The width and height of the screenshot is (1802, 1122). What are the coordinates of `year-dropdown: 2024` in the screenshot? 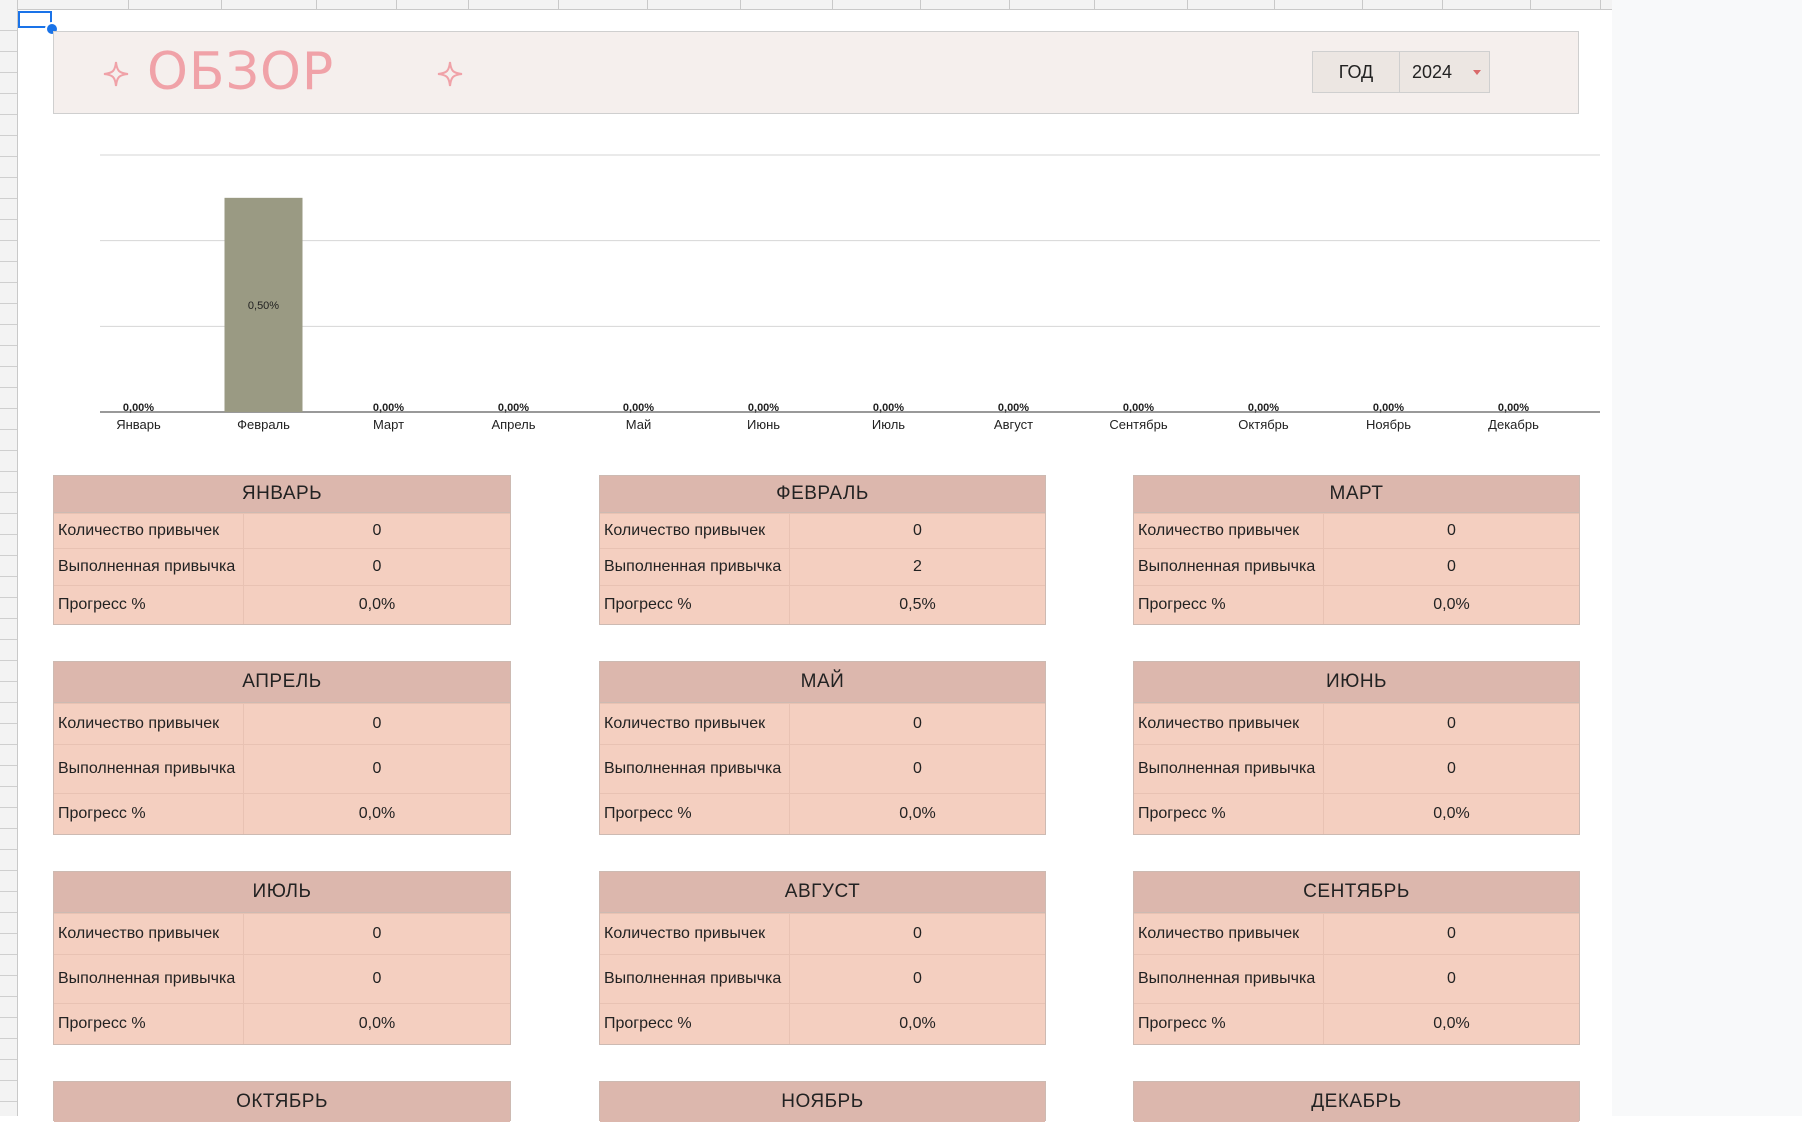 It's located at (1445, 72).